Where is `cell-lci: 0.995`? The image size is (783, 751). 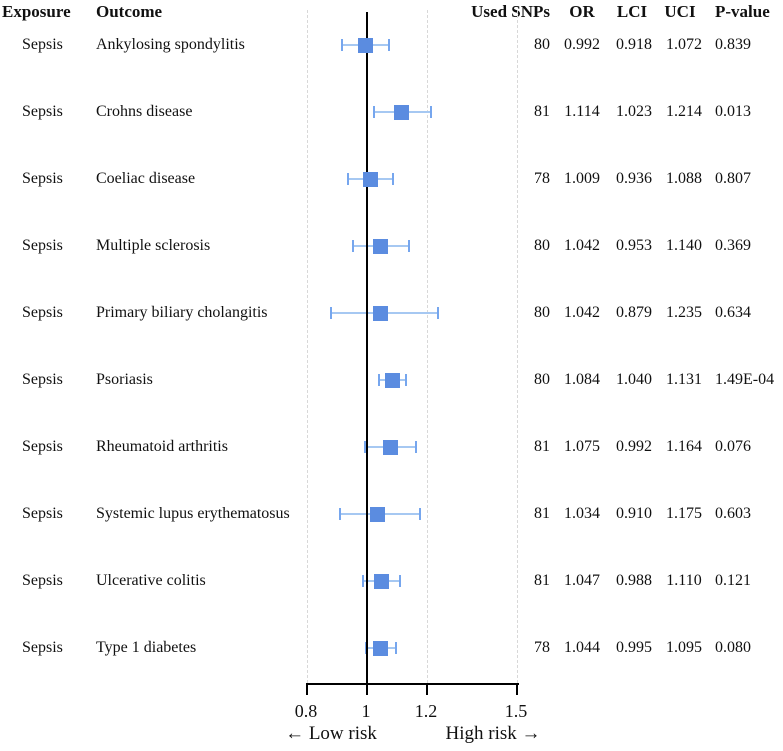
cell-lci: 0.995 is located at coordinates (634, 647).